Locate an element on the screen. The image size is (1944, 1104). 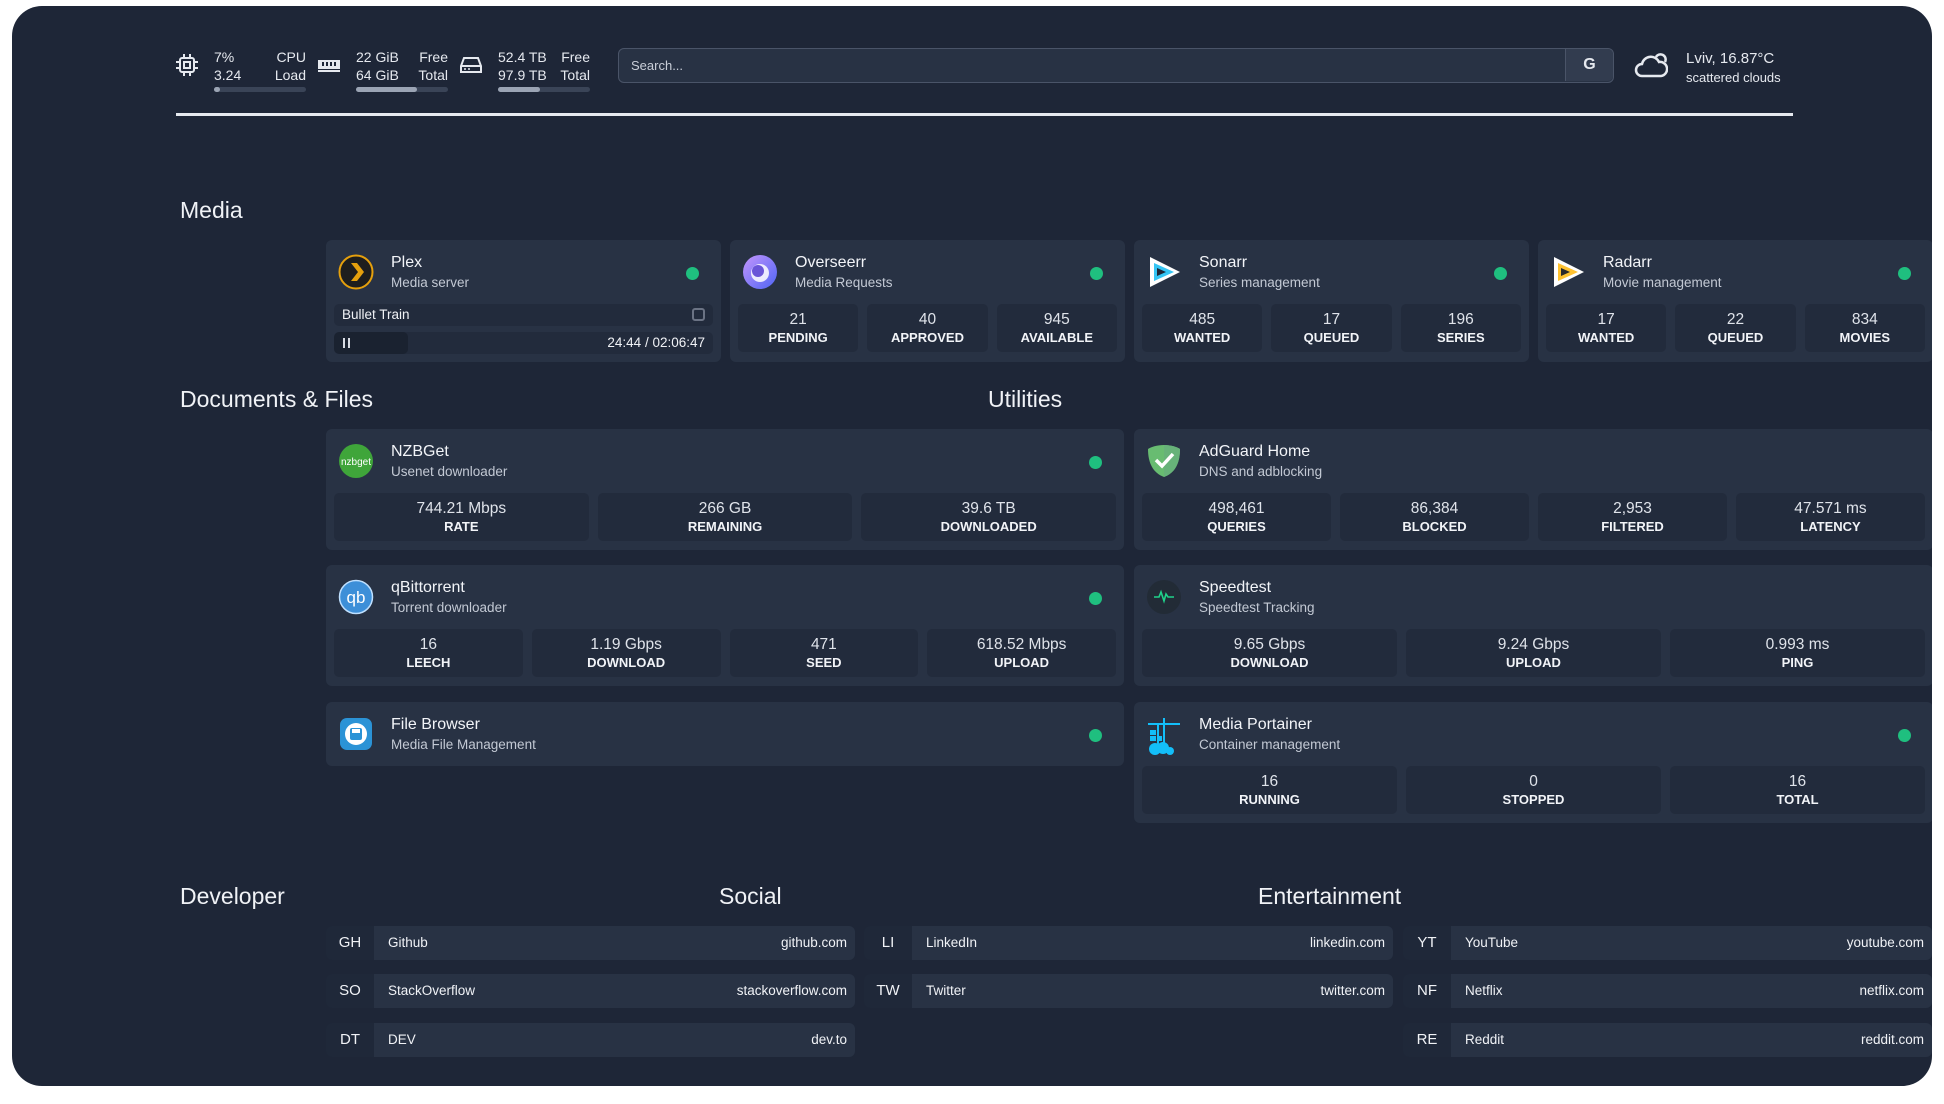
bookmark-github: GH Github github.com is located at coordinates (590, 943).